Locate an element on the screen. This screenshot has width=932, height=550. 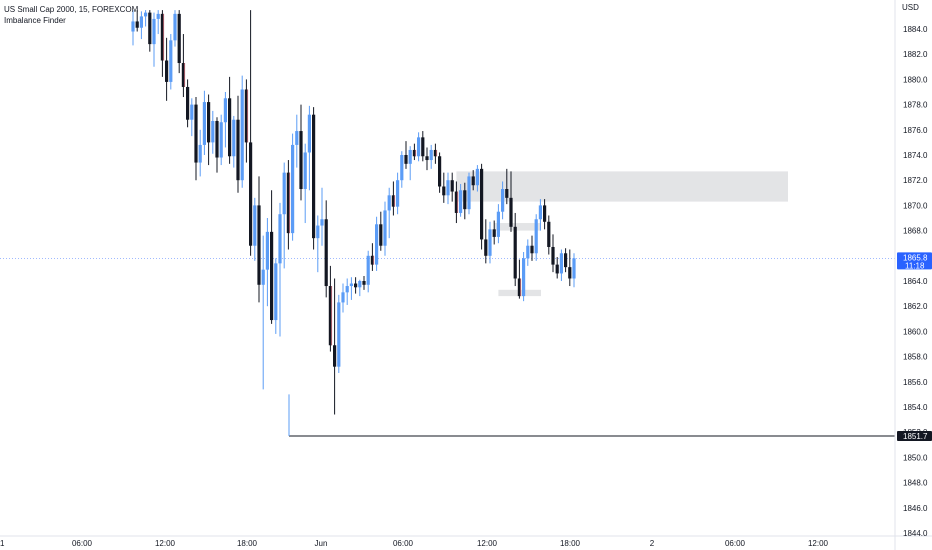
currency-label: USD is located at coordinates (910, 7).